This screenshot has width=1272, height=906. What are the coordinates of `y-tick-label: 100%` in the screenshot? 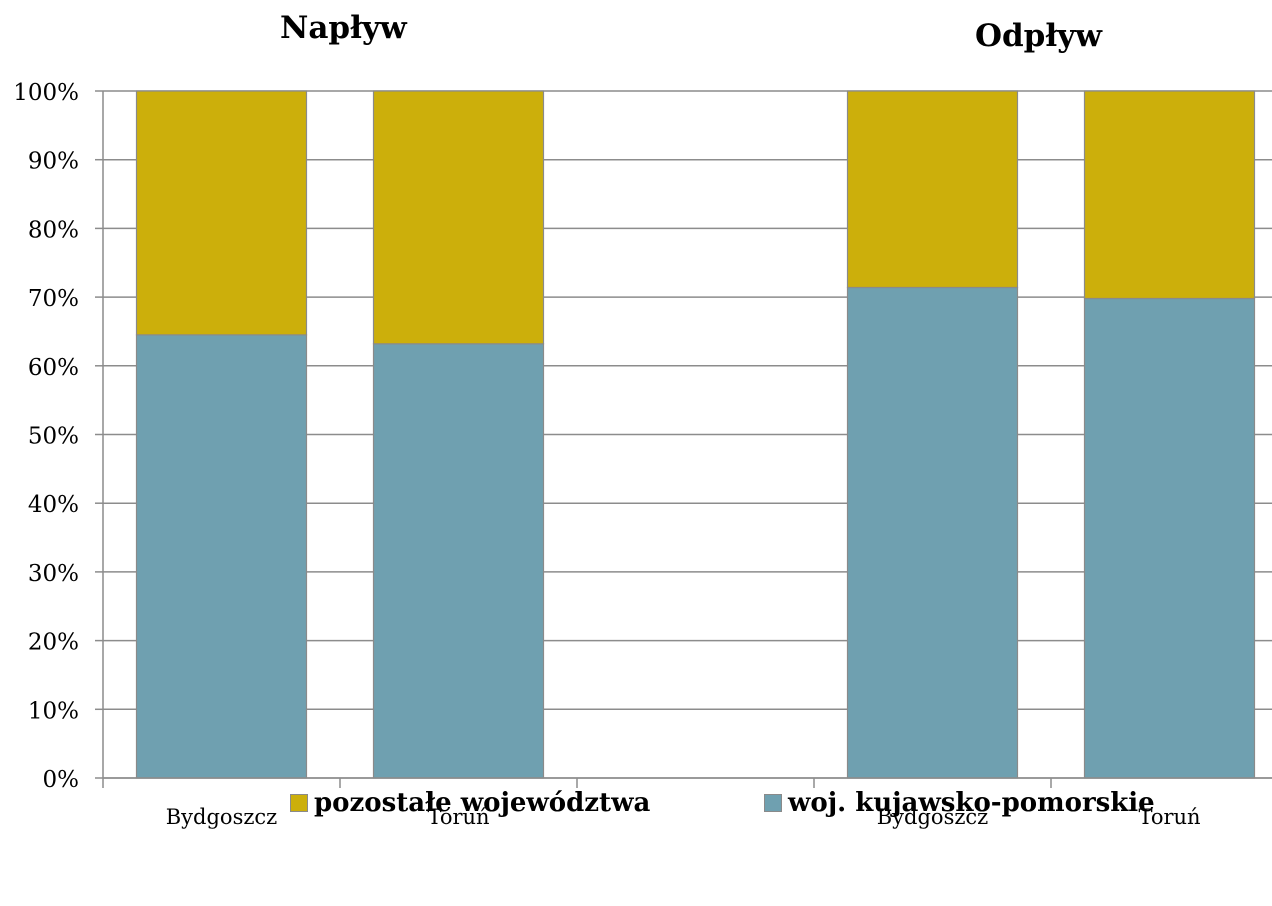 It's located at (46, 93).